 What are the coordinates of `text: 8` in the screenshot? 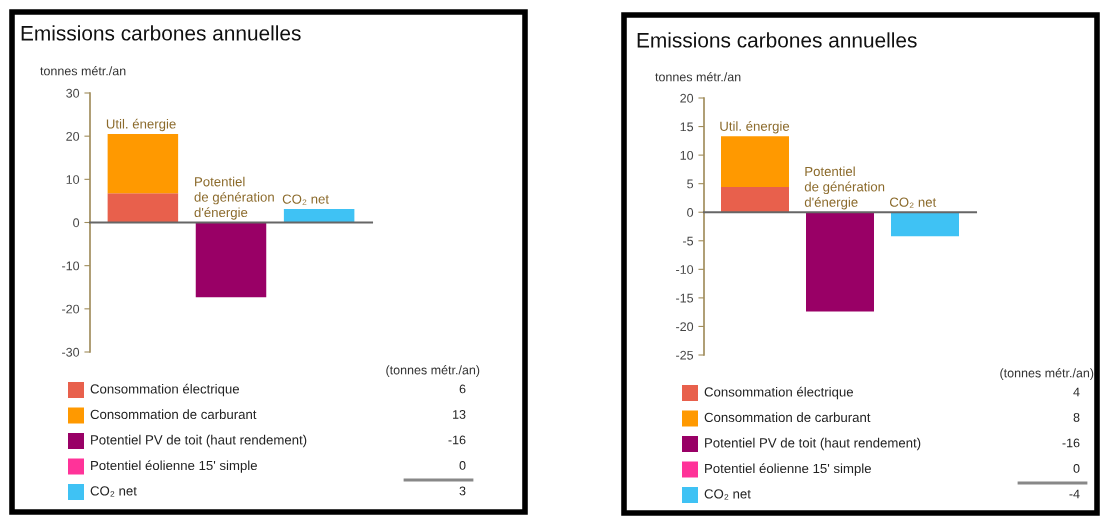 It's located at (1076, 417).